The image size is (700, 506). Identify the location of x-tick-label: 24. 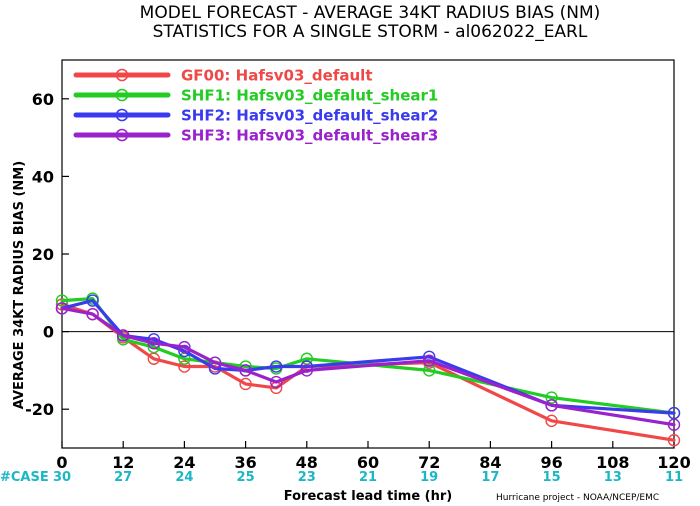
(184, 462).